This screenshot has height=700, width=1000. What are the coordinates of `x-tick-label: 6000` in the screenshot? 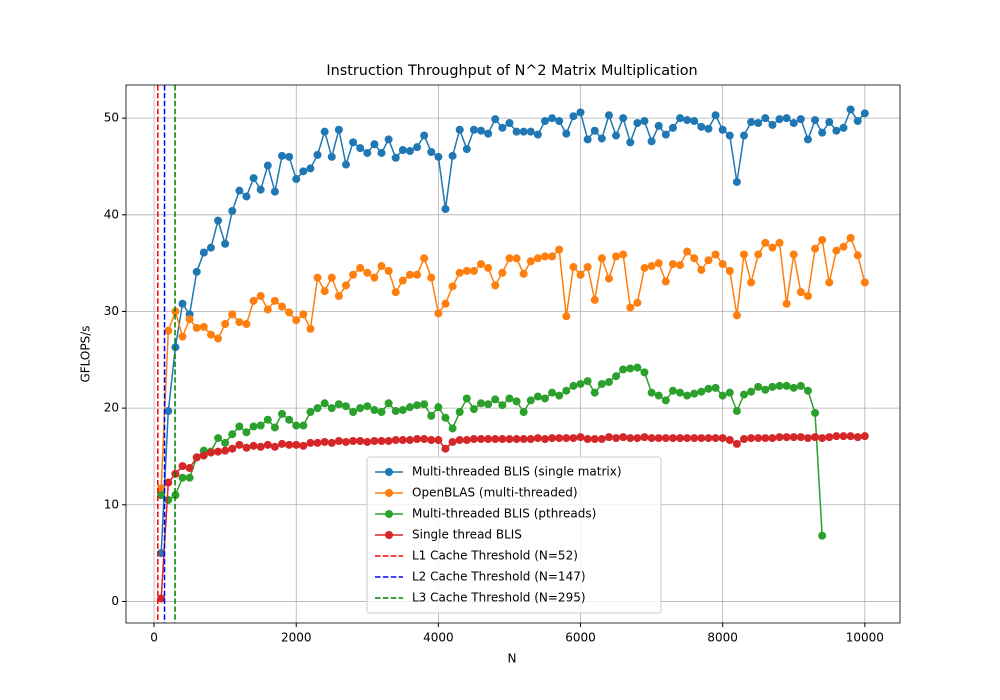 It's located at (580, 638).